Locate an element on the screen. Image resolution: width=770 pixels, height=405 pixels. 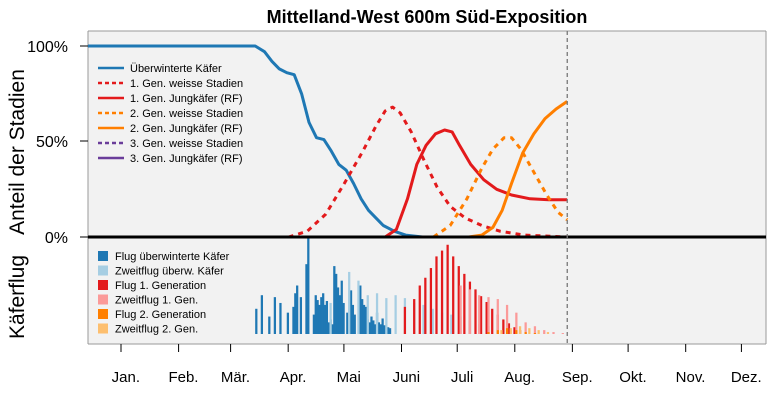
legend-label: 2. Gen. Jungkäfer (RF) is located at coordinates (186, 129).